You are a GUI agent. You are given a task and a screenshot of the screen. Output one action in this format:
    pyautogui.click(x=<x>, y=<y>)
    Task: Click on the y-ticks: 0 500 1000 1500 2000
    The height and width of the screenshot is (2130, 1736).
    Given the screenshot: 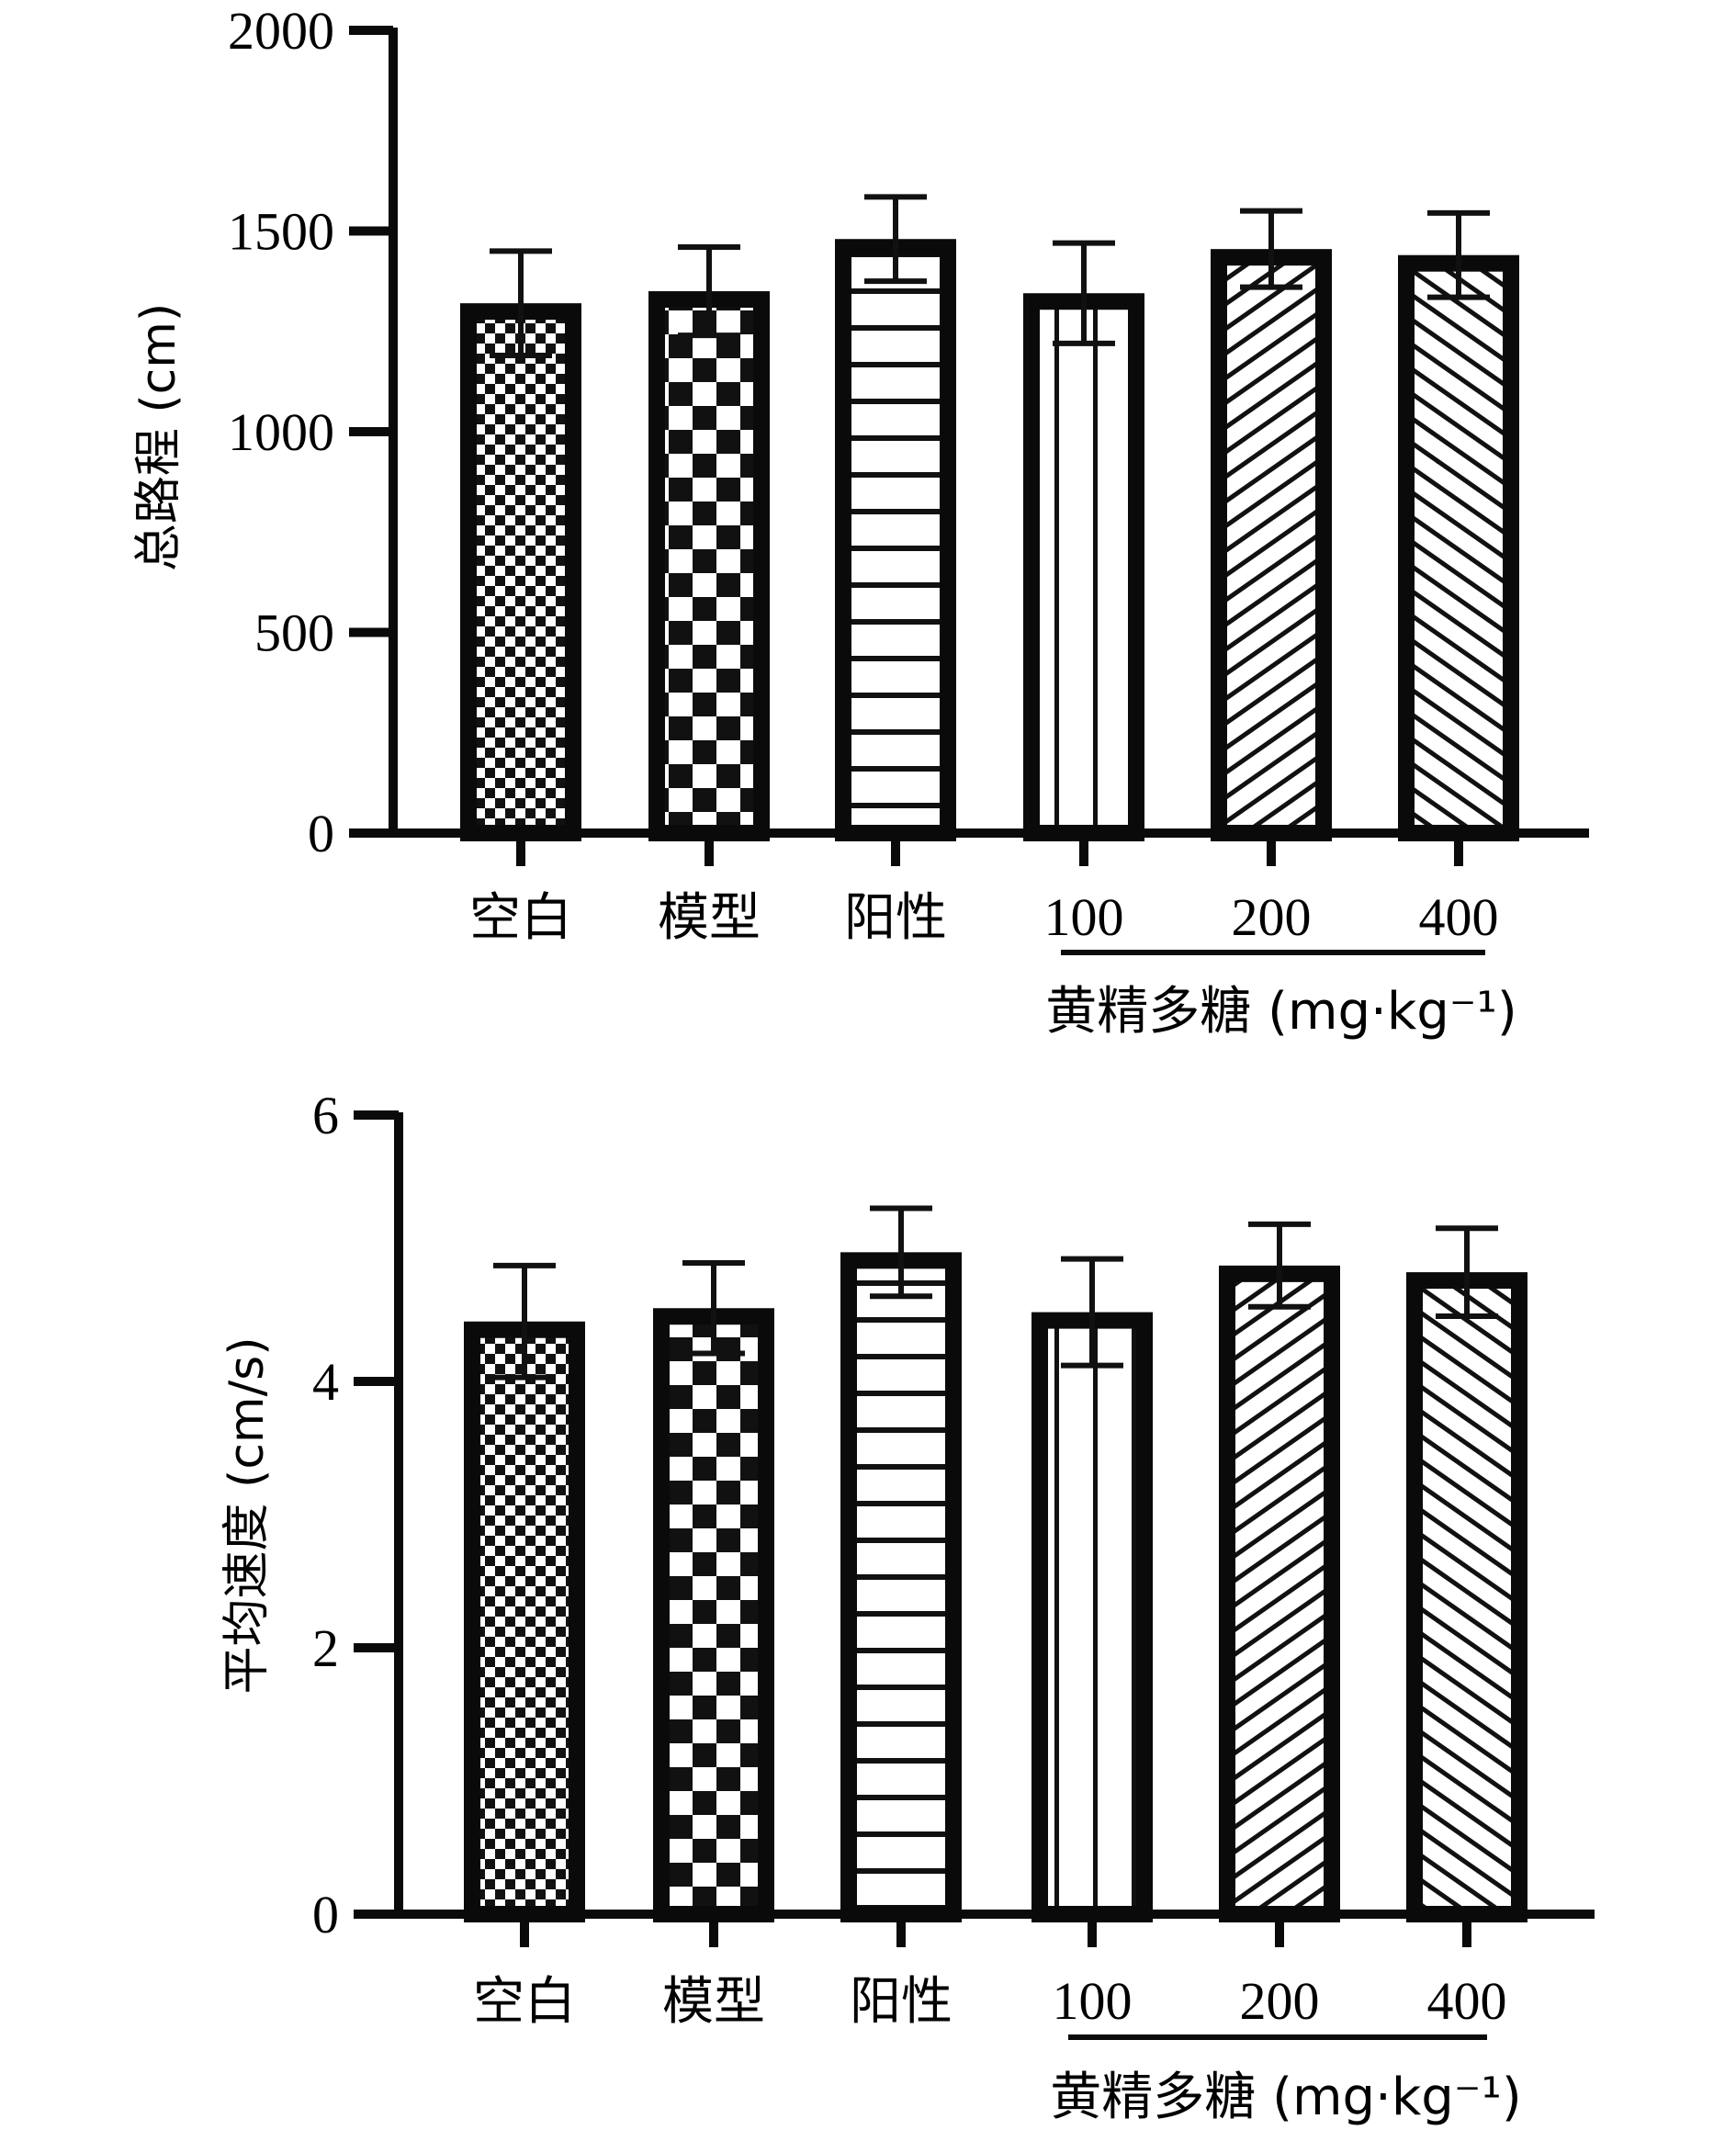 What is the action you would take?
    pyautogui.click(x=310, y=432)
    